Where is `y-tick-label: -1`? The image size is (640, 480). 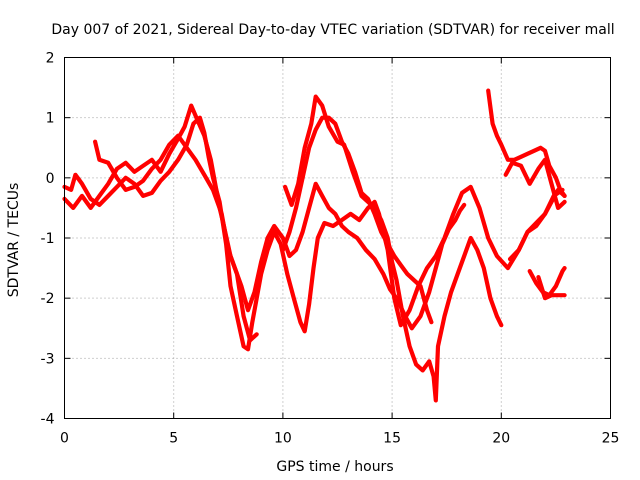 y-tick-label: -1 is located at coordinates (48, 239).